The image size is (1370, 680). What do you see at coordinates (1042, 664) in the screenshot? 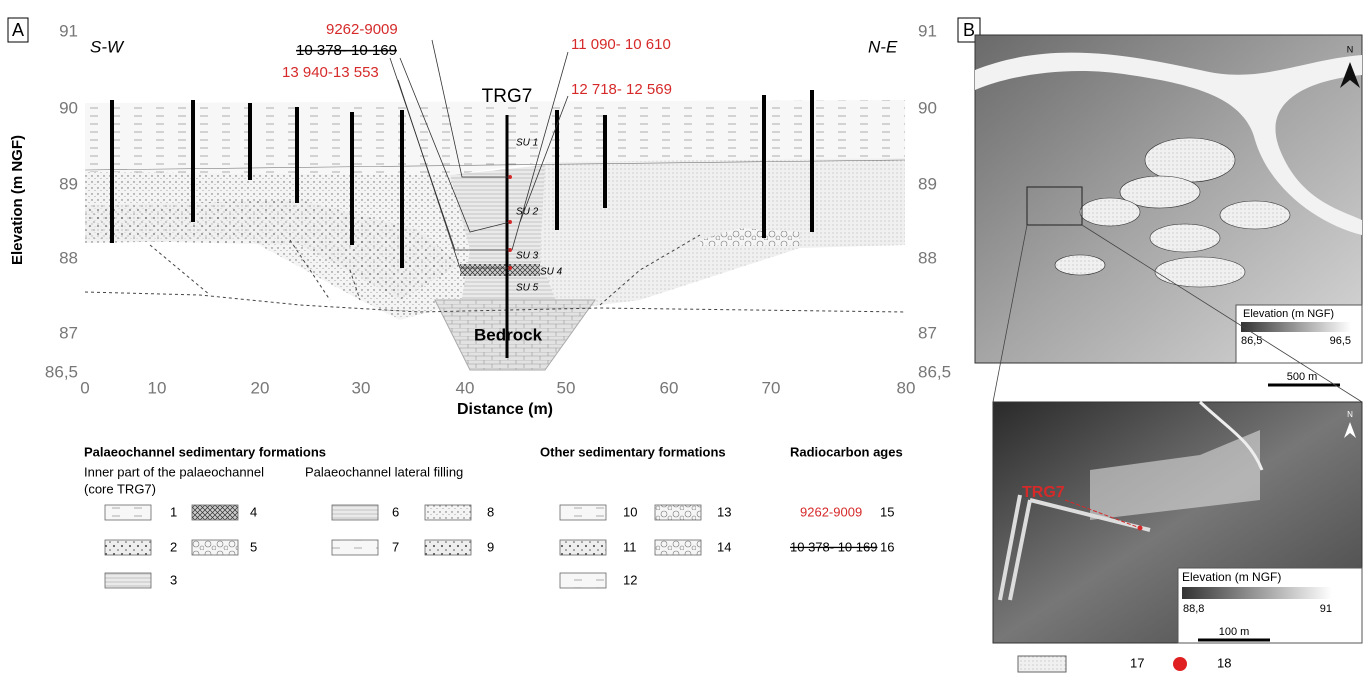
I see `legend-swatch` at bounding box center [1042, 664].